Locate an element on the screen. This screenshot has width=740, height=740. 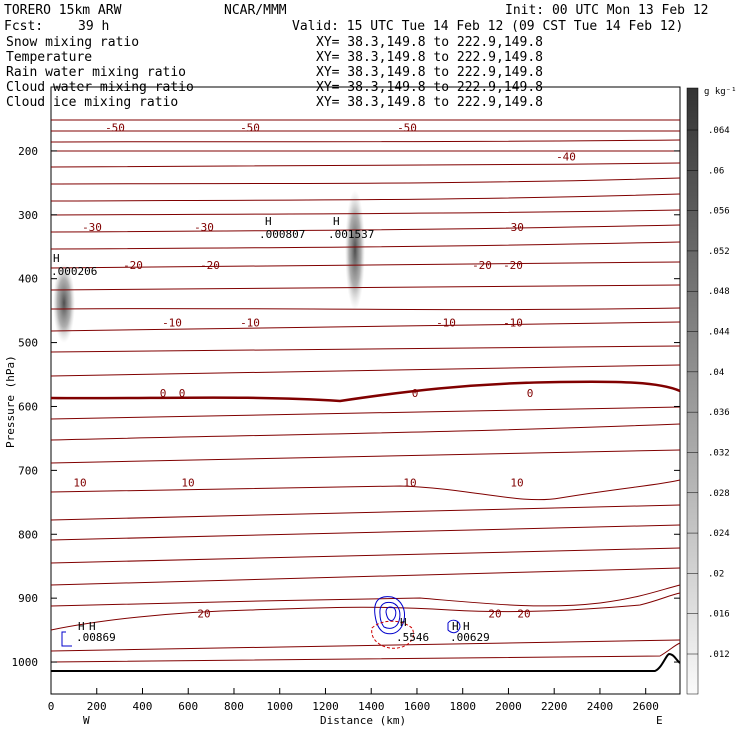
surface-value-label: .5546 is located at coordinates (412, 637).